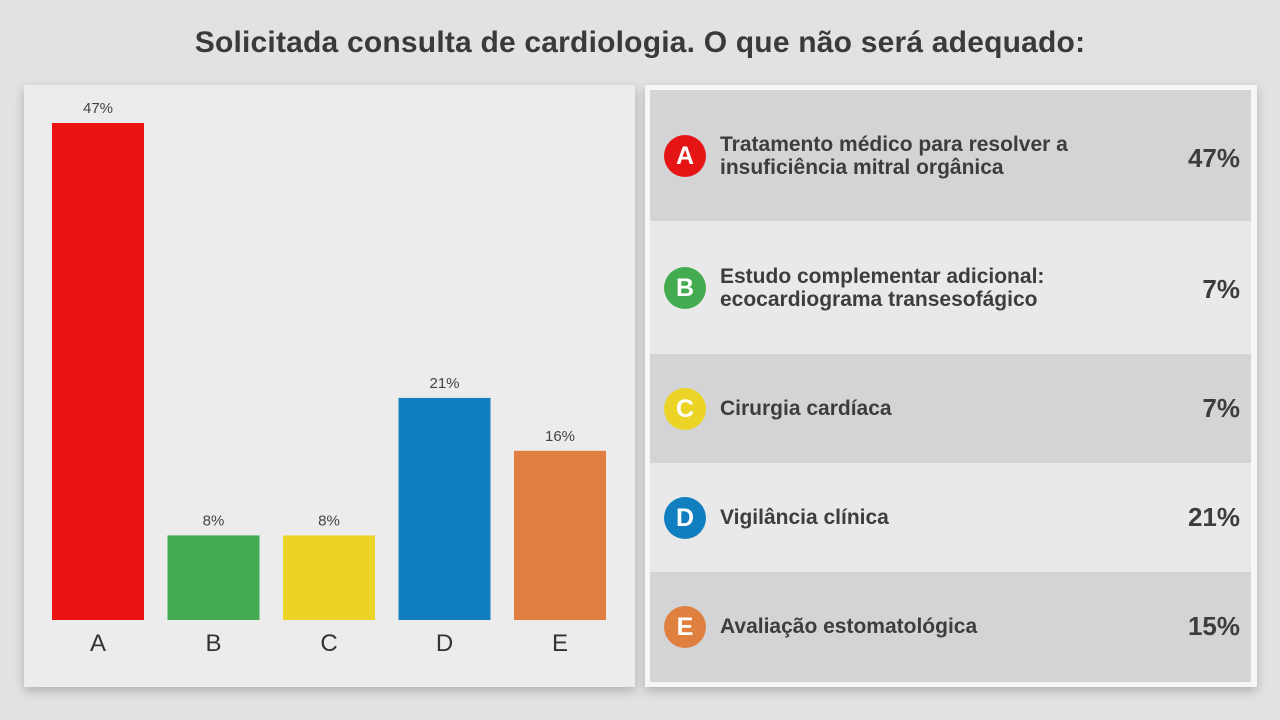 The width and height of the screenshot is (1280, 720). I want to click on bar-d-value-label: 21%, so click(444, 383).